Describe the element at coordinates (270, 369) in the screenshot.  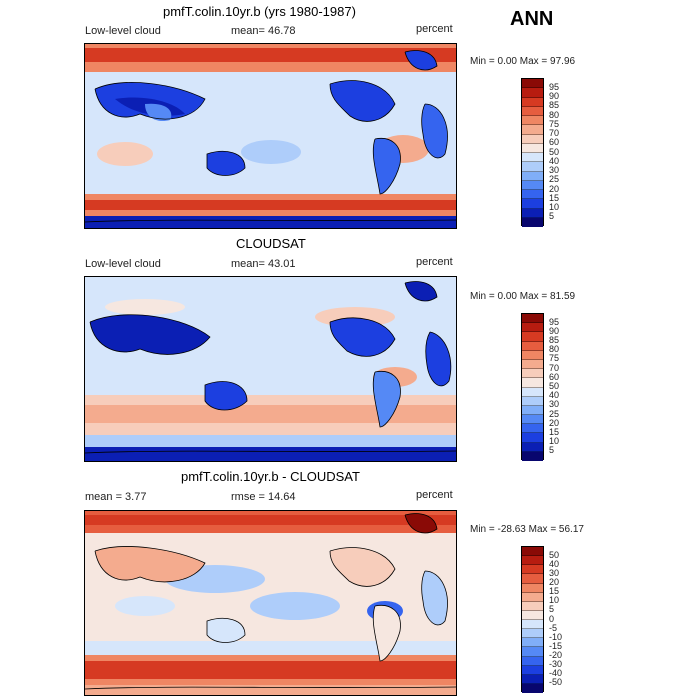
I see `panel2-map` at that location.